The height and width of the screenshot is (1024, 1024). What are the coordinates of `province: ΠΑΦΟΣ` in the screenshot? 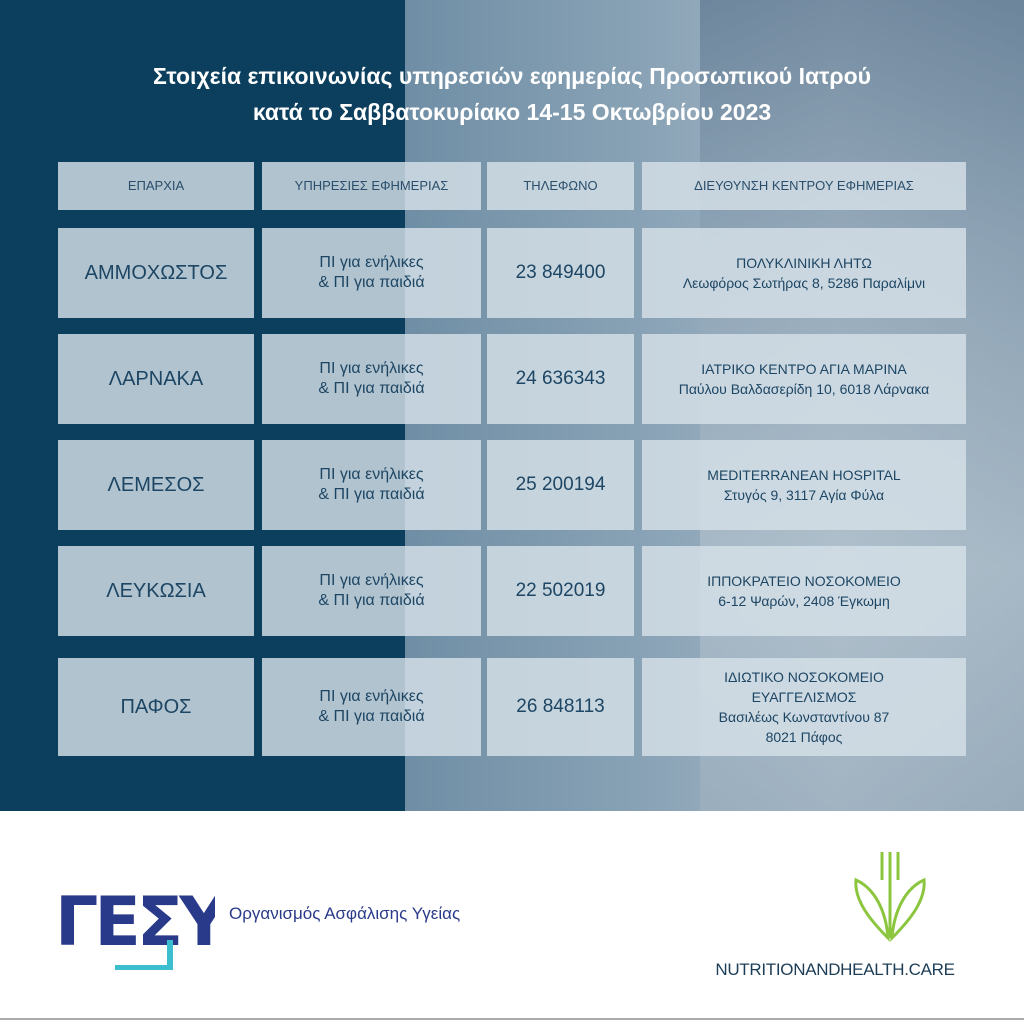 It's located at (156, 707).